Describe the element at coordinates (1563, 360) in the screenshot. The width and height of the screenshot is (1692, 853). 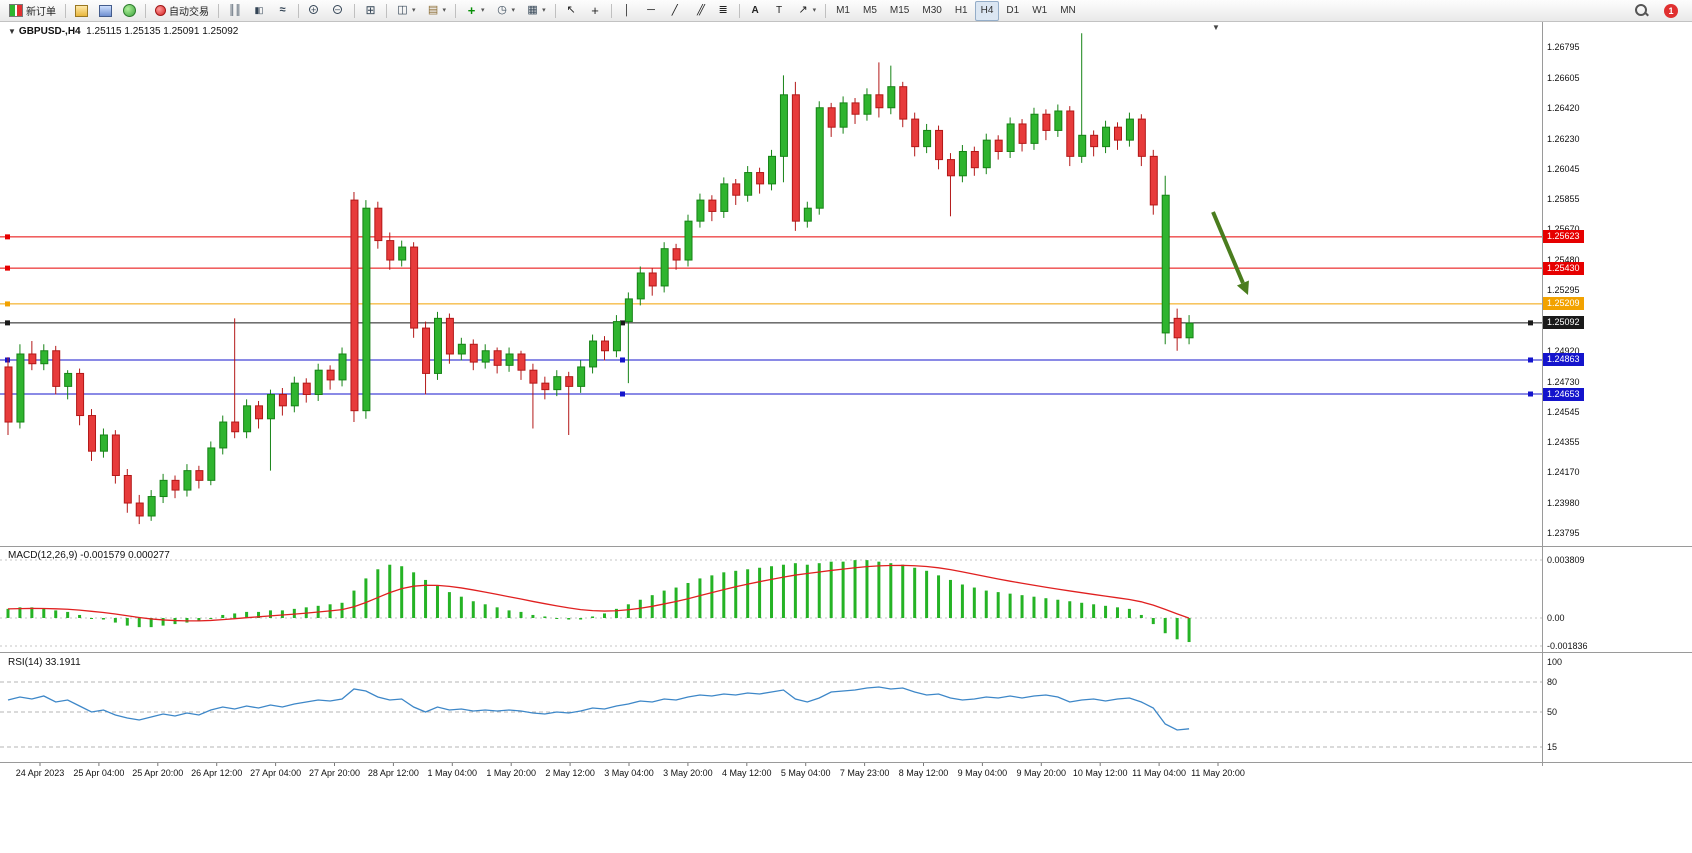
I see `price-level-badge: 1.24863` at that location.